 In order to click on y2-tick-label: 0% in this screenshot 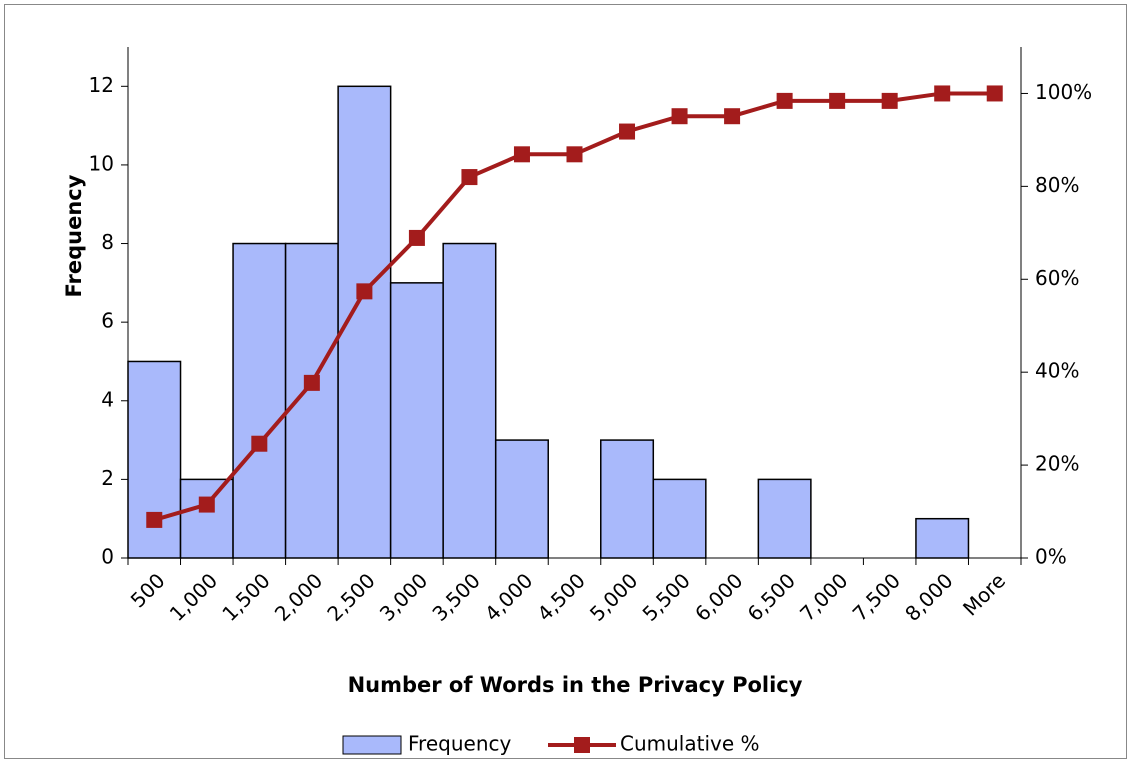, I will do `click(1051, 557)`.